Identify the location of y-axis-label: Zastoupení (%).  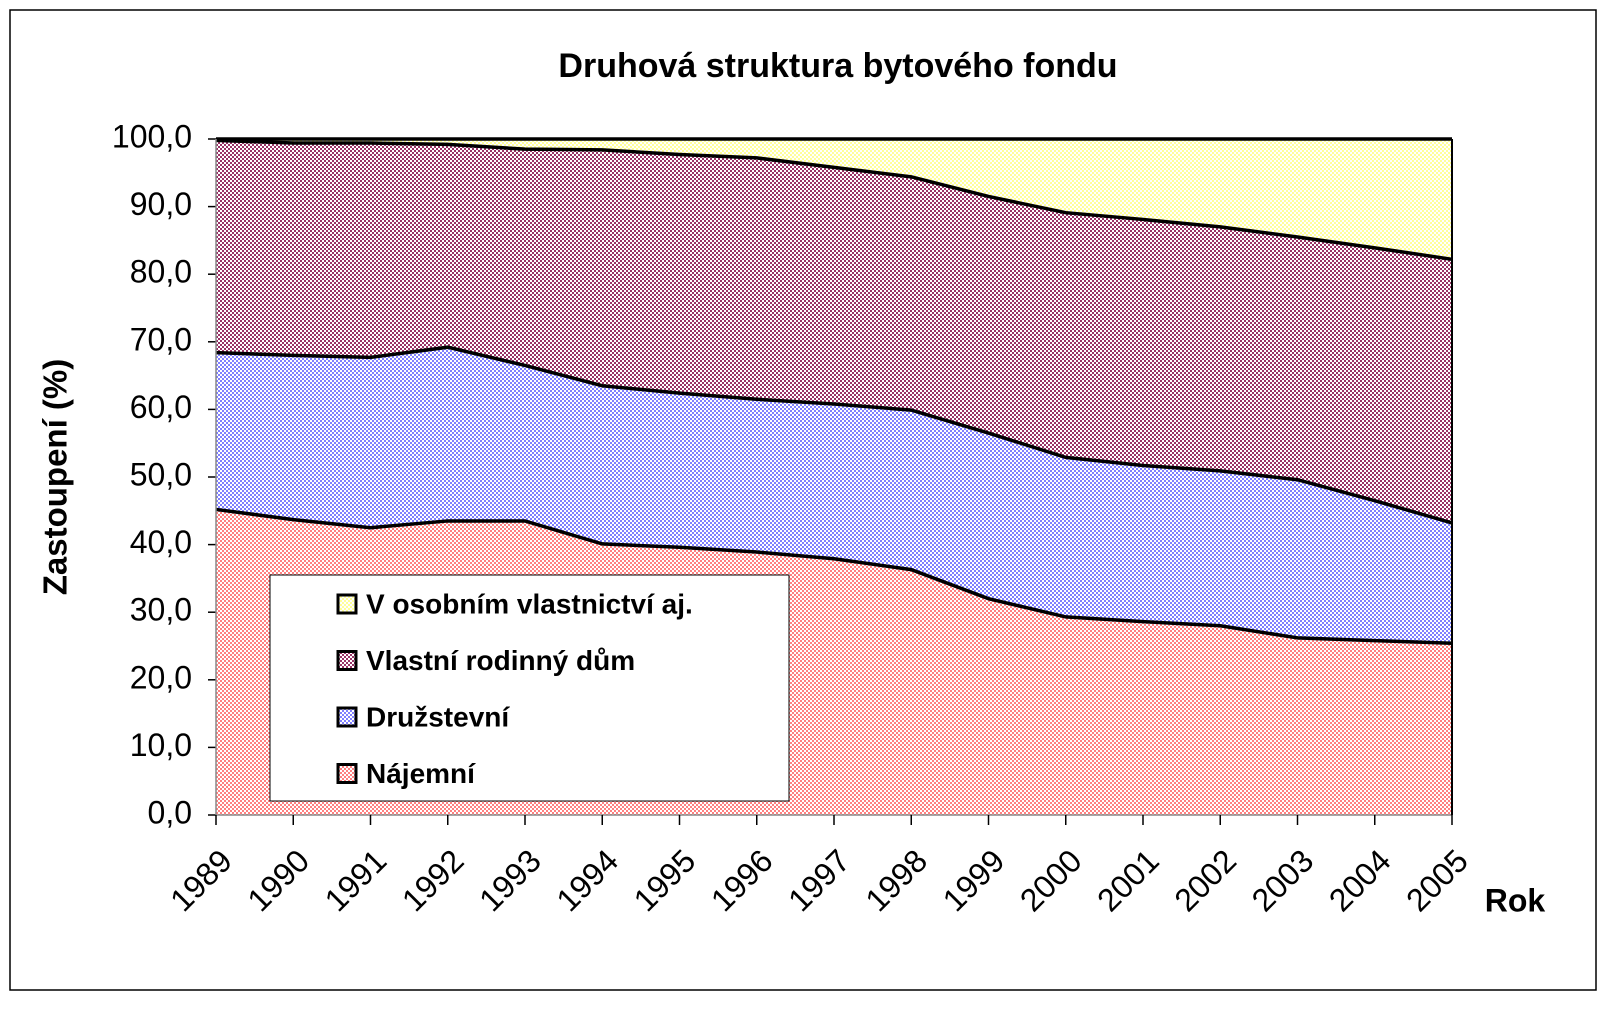
(55, 477).